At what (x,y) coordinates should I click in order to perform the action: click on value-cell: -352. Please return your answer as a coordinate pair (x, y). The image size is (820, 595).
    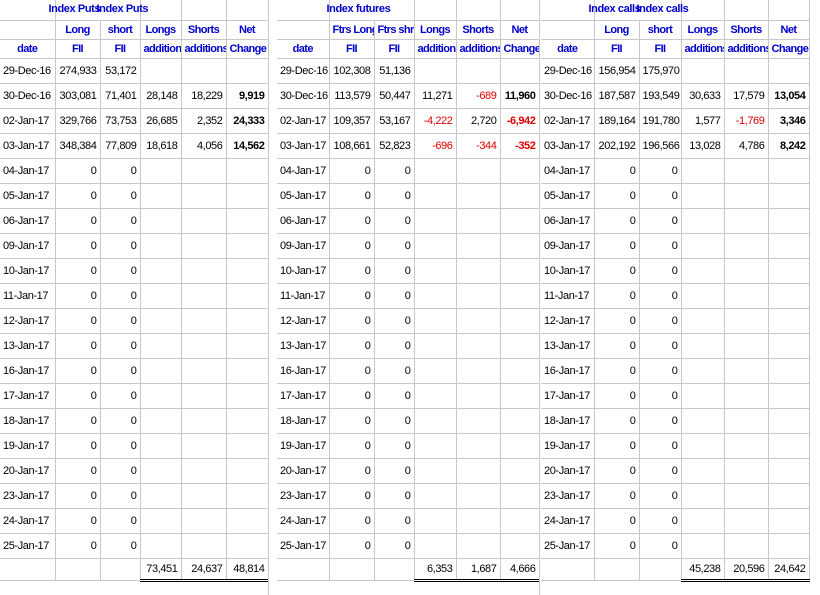
    Looking at the image, I should click on (520, 146).